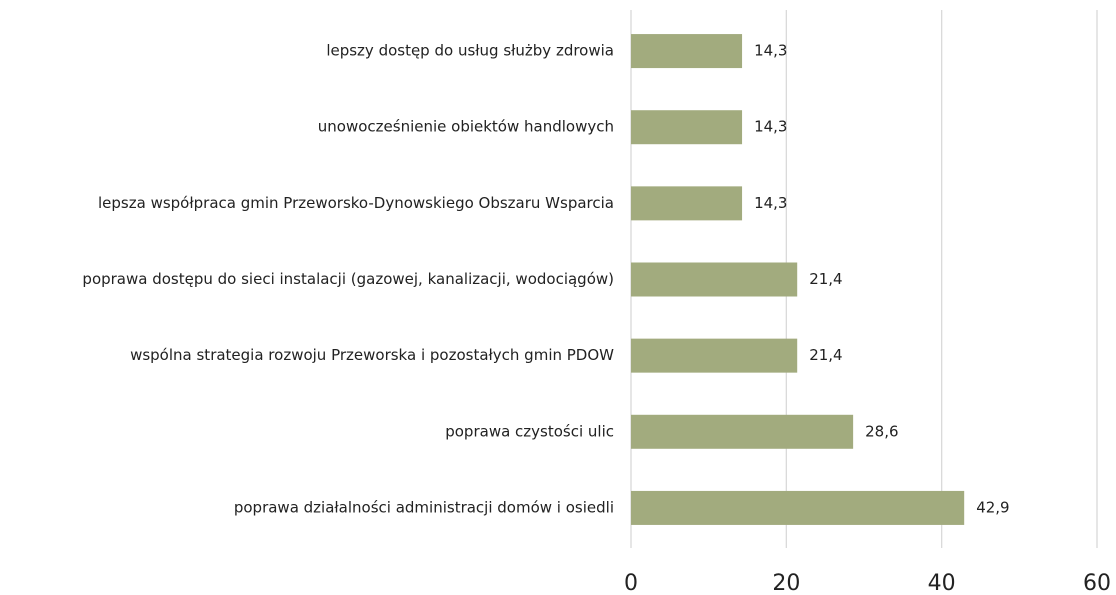 Image resolution: width=1116 pixels, height=595 pixels. Describe the element at coordinates (942, 583) in the screenshot. I see `x-tick-label: 40` at that location.